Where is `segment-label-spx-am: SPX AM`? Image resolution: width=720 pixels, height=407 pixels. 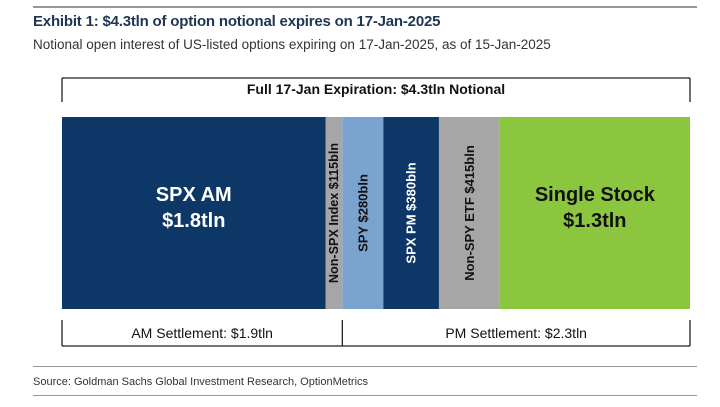 segment-label-spx-am: SPX AM is located at coordinates (194, 195).